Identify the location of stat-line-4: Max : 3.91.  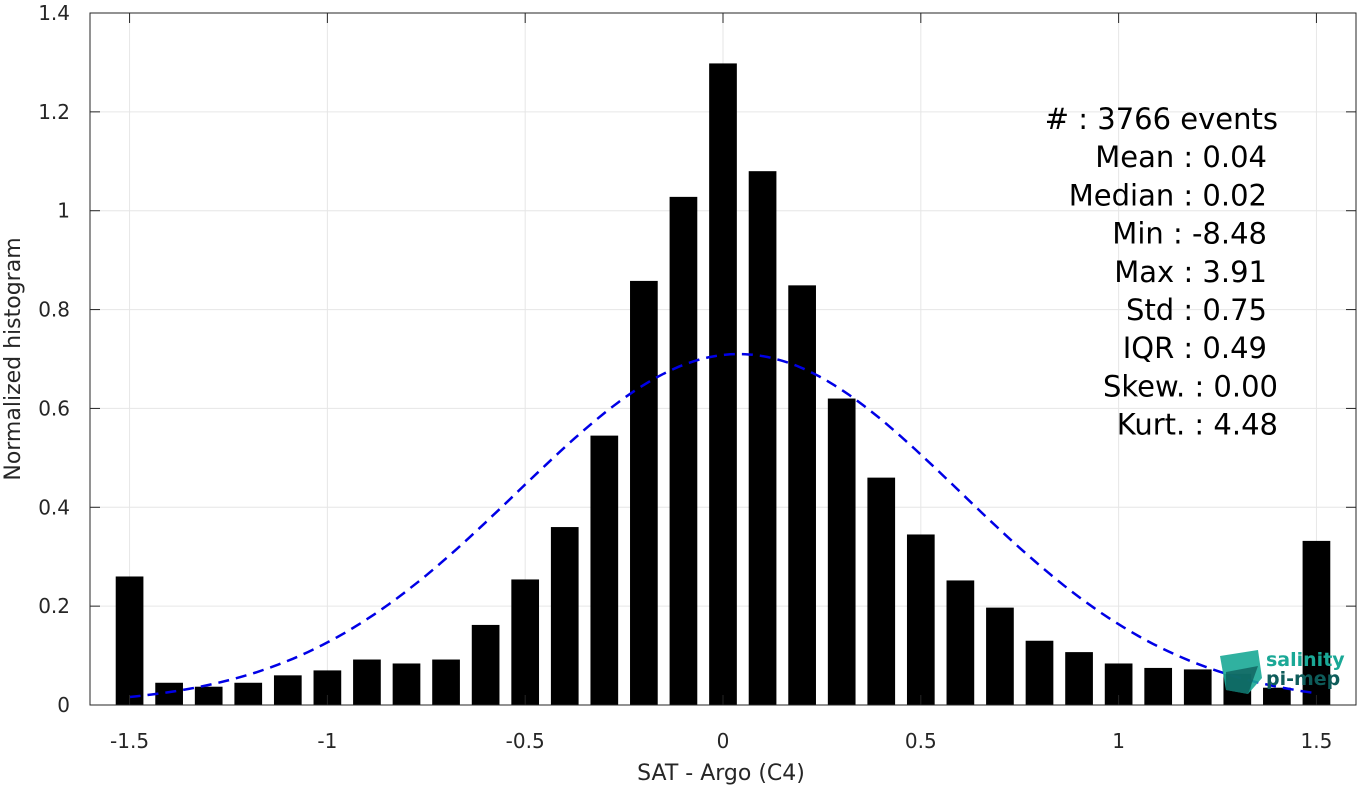
(1190, 272).